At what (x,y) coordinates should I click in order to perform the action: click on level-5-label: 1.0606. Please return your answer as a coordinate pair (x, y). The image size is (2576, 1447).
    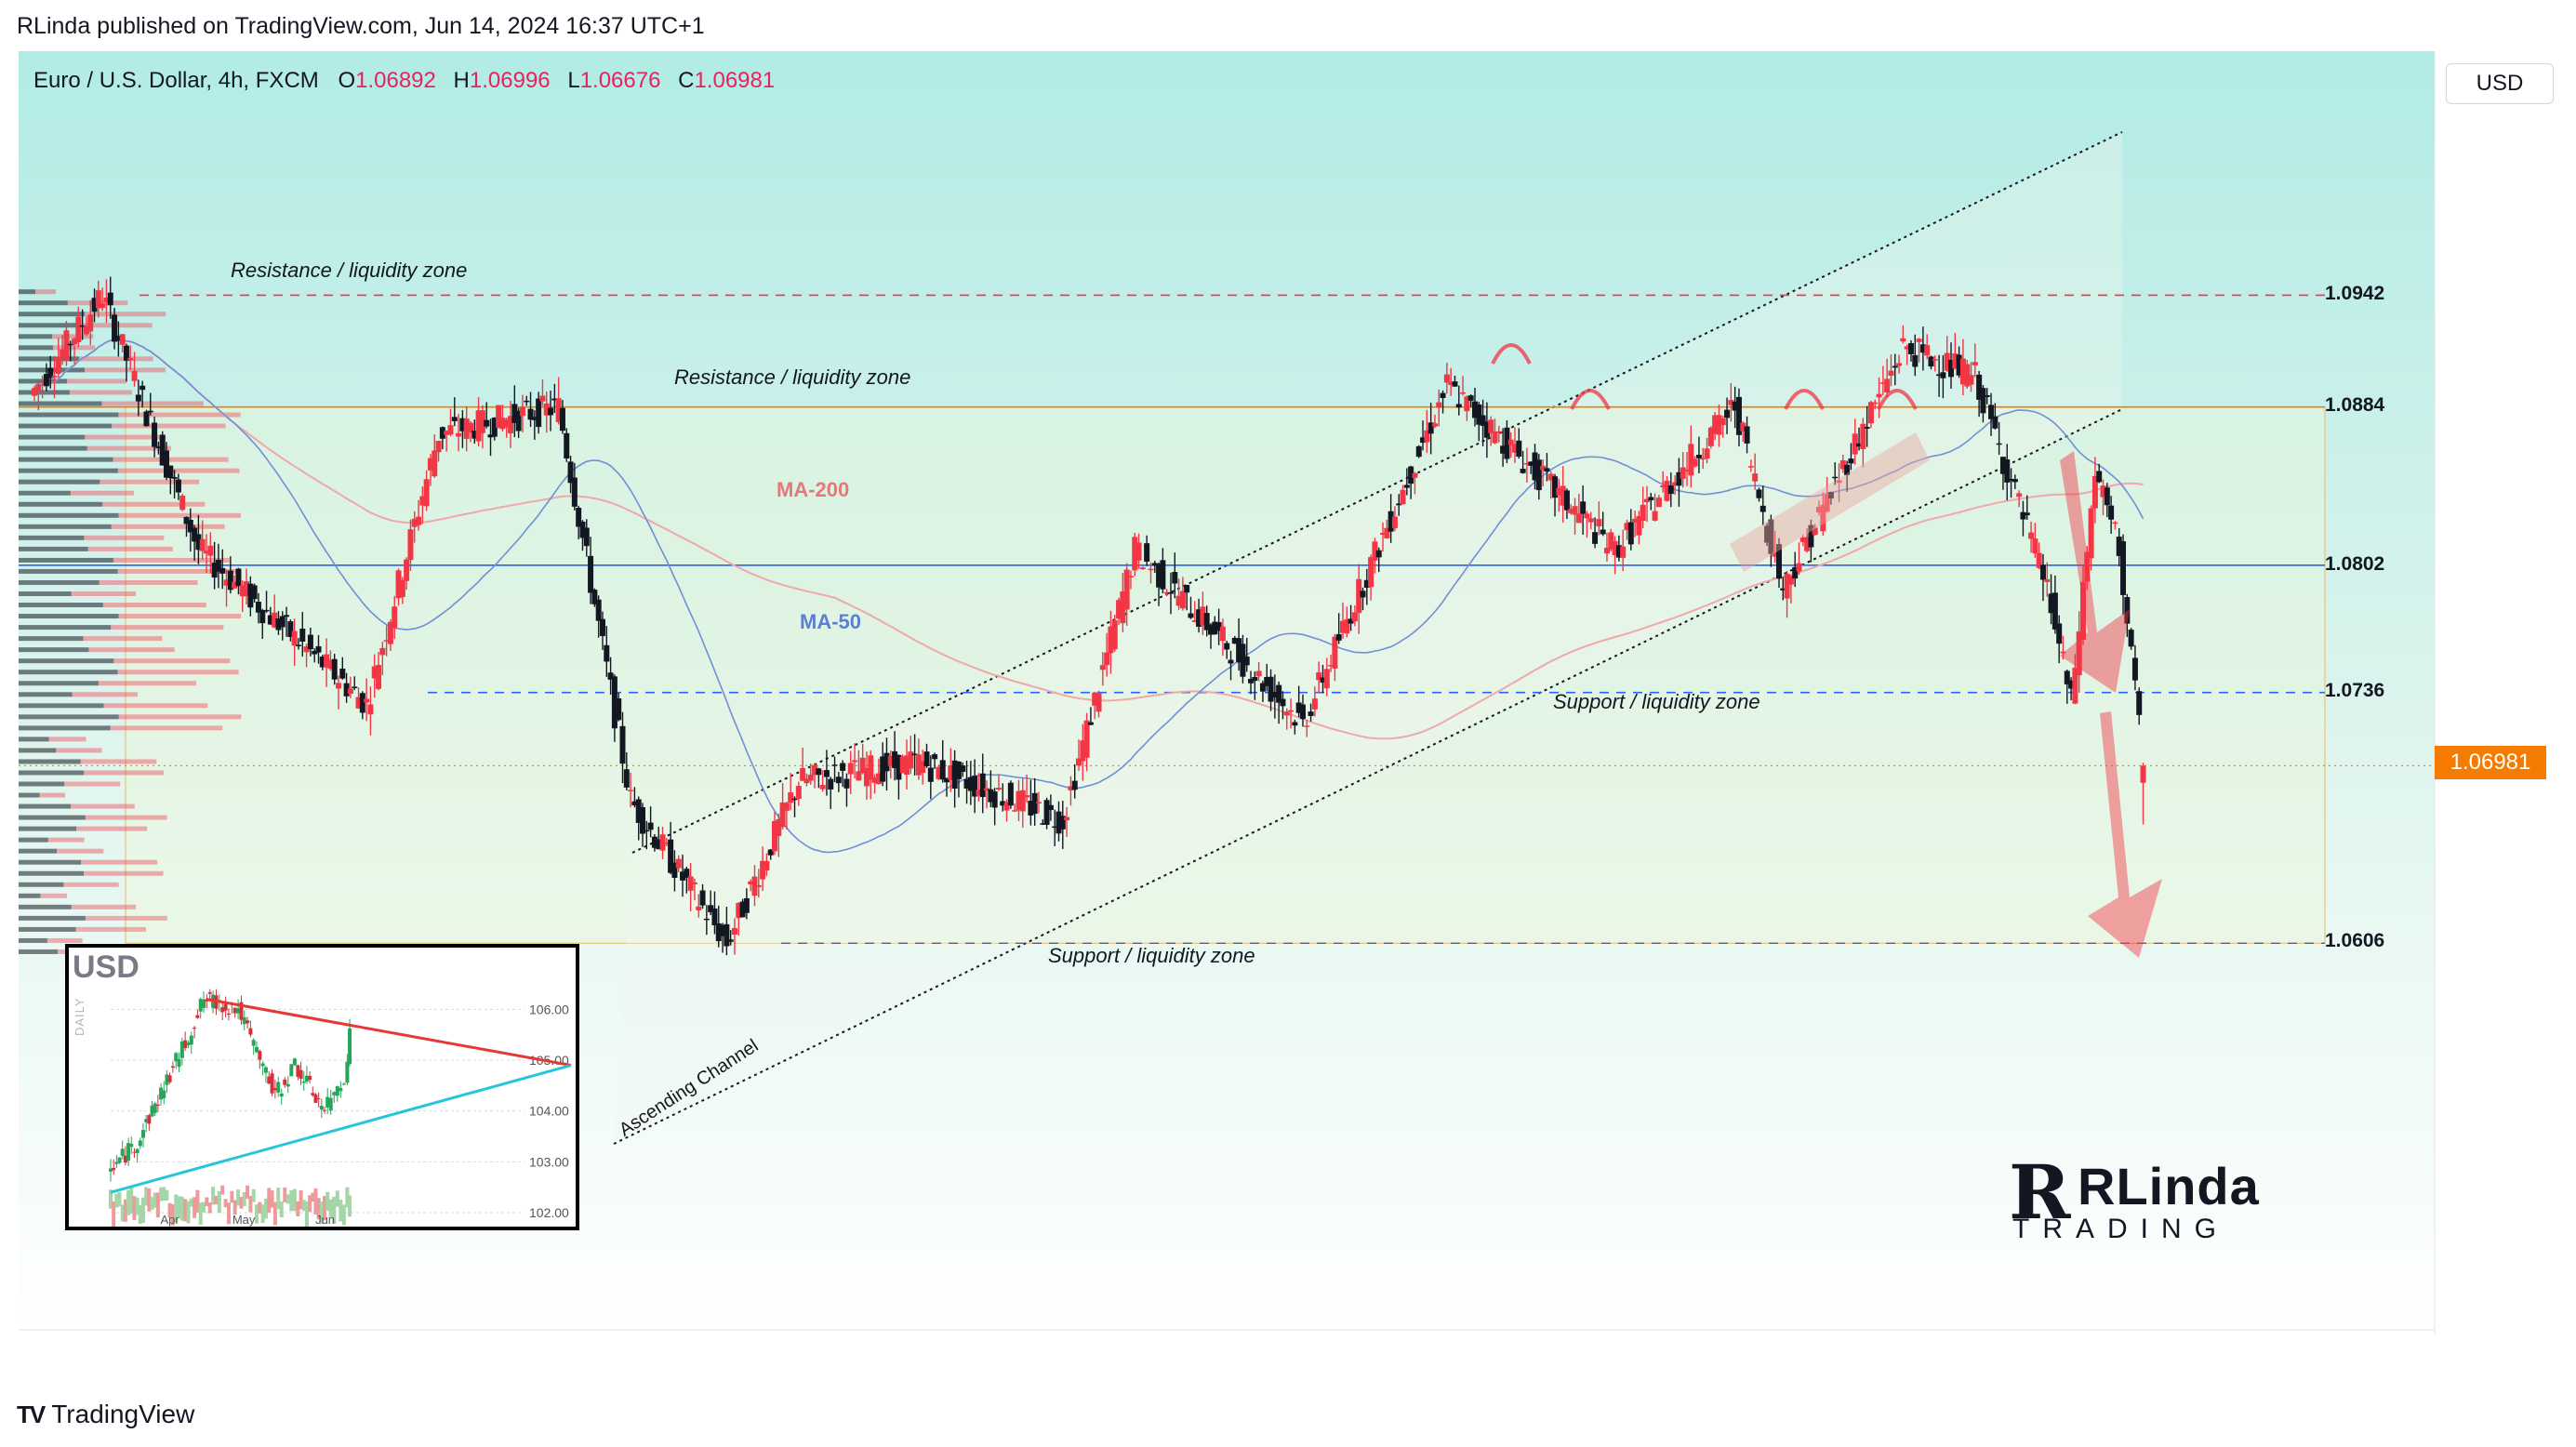
    Looking at the image, I should click on (2355, 941).